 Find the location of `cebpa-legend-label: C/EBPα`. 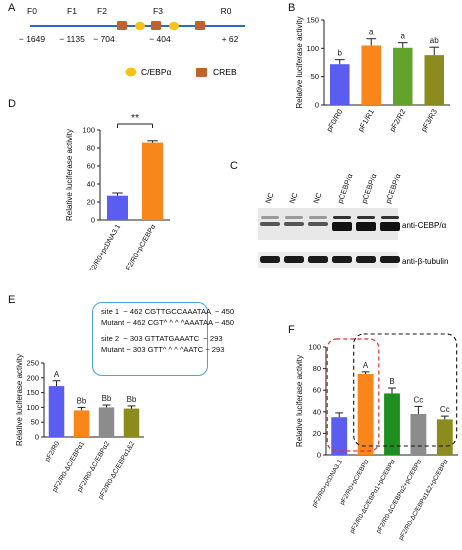

cebpa-legend-label: C/EBPα is located at coordinates (156, 72).